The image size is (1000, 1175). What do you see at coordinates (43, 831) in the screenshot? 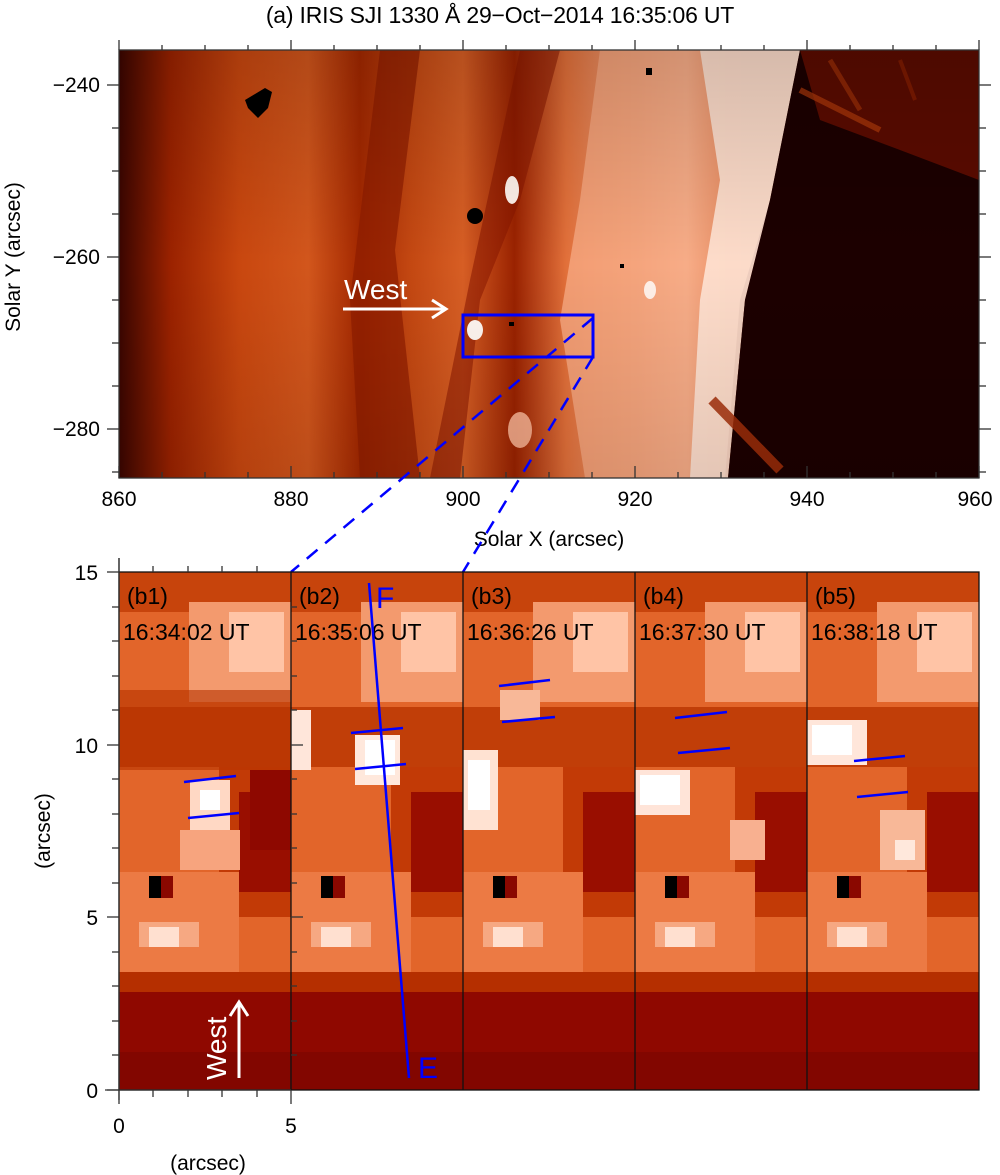
I see `panel-b-ylabel: (arcsec)` at bounding box center [43, 831].